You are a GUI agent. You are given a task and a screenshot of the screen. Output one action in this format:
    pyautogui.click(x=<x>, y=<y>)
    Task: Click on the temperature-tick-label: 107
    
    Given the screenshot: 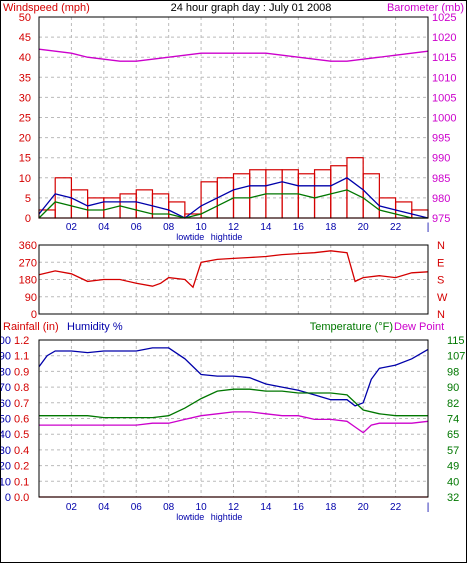 What is the action you would take?
    pyautogui.click(x=456, y=357)
    